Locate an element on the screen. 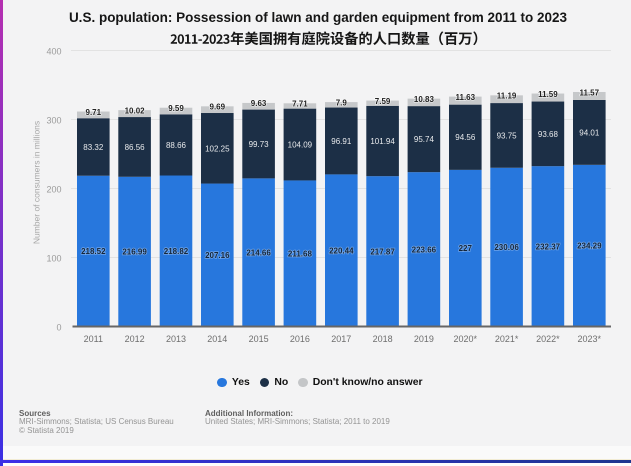 The image size is (631, 466). svg-text: 2013 is located at coordinates (176, 339).